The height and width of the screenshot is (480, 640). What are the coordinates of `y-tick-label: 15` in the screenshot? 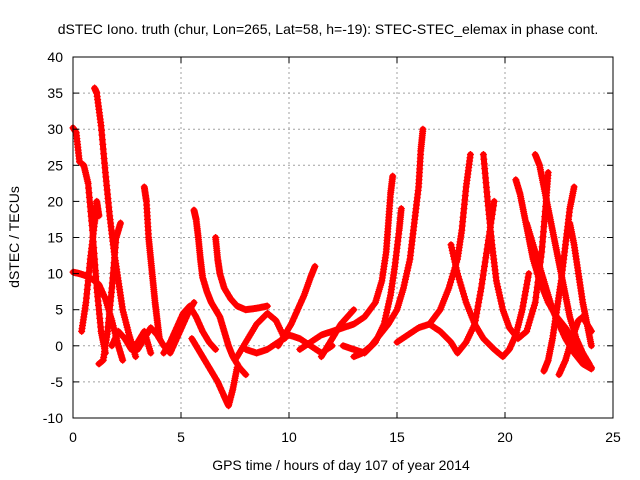 It's located at (55, 238).